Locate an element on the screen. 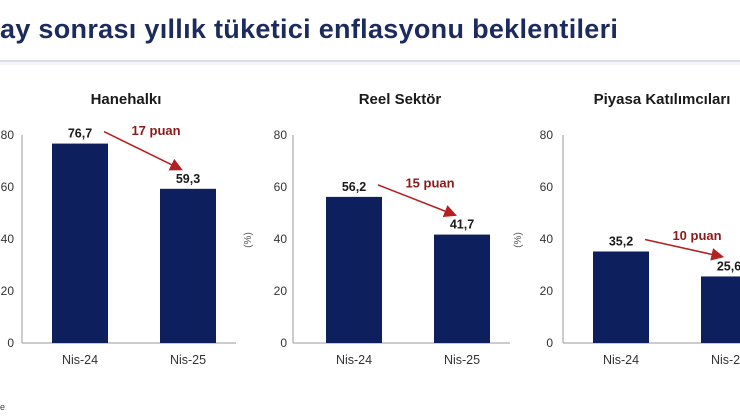 The height and width of the screenshot is (417, 740). bar-value-label: 76,7 is located at coordinates (80, 134).